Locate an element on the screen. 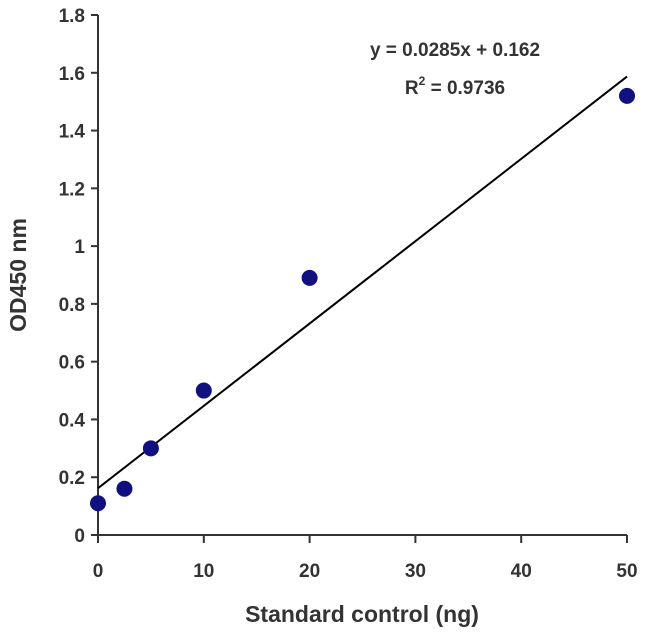 The width and height of the screenshot is (650, 640). y-tick-label: 0.6 is located at coordinates (72, 363).